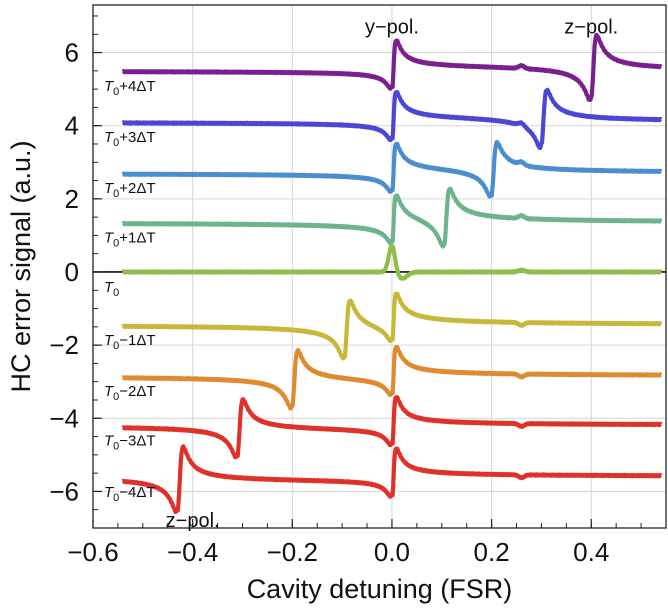 This screenshot has height=612, width=668. Describe the element at coordinates (130, 88) in the screenshot. I see `series-label: T0+4ΔT` at that location.